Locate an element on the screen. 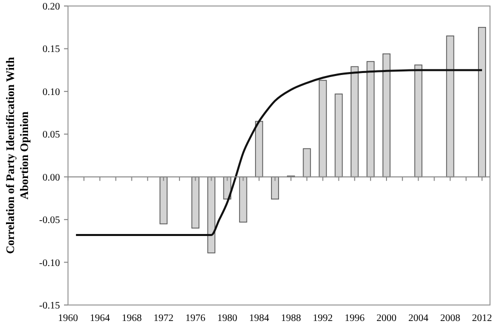 The image size is (497, 332). x-tick-label: 1960 is located at coordinates (68, 318).